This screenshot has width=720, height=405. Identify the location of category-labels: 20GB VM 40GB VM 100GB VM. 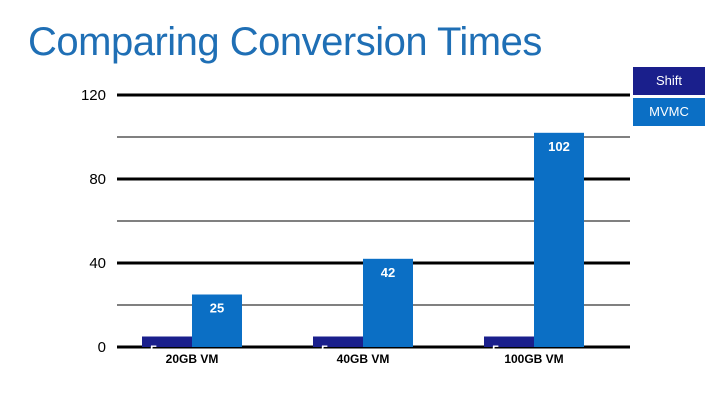
(365, 359).